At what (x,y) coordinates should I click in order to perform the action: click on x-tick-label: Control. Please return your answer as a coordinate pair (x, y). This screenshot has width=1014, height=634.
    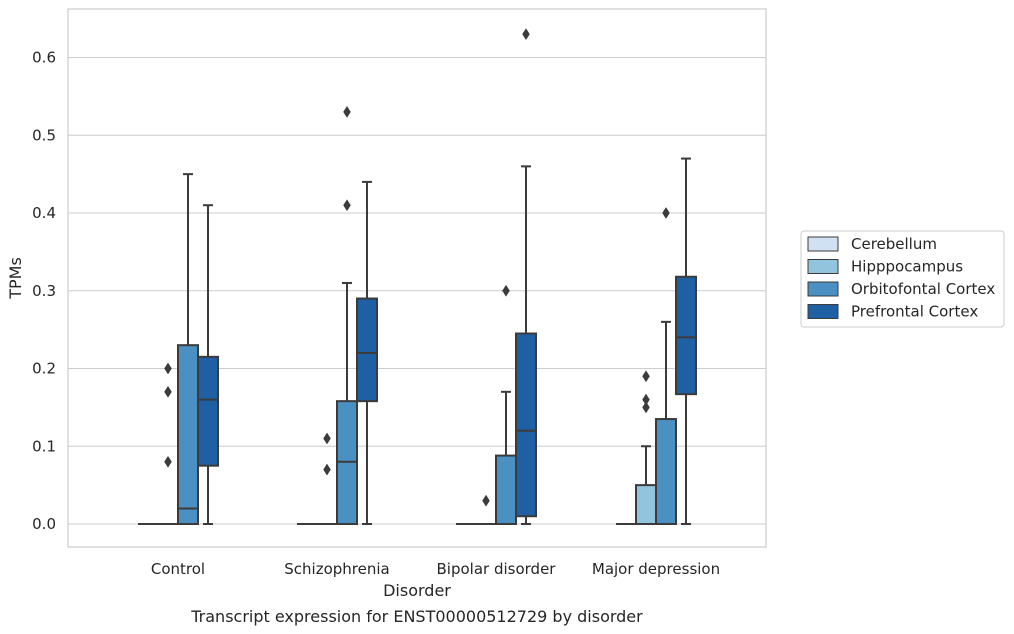
    Looking at the image, I should click on (178, 569).